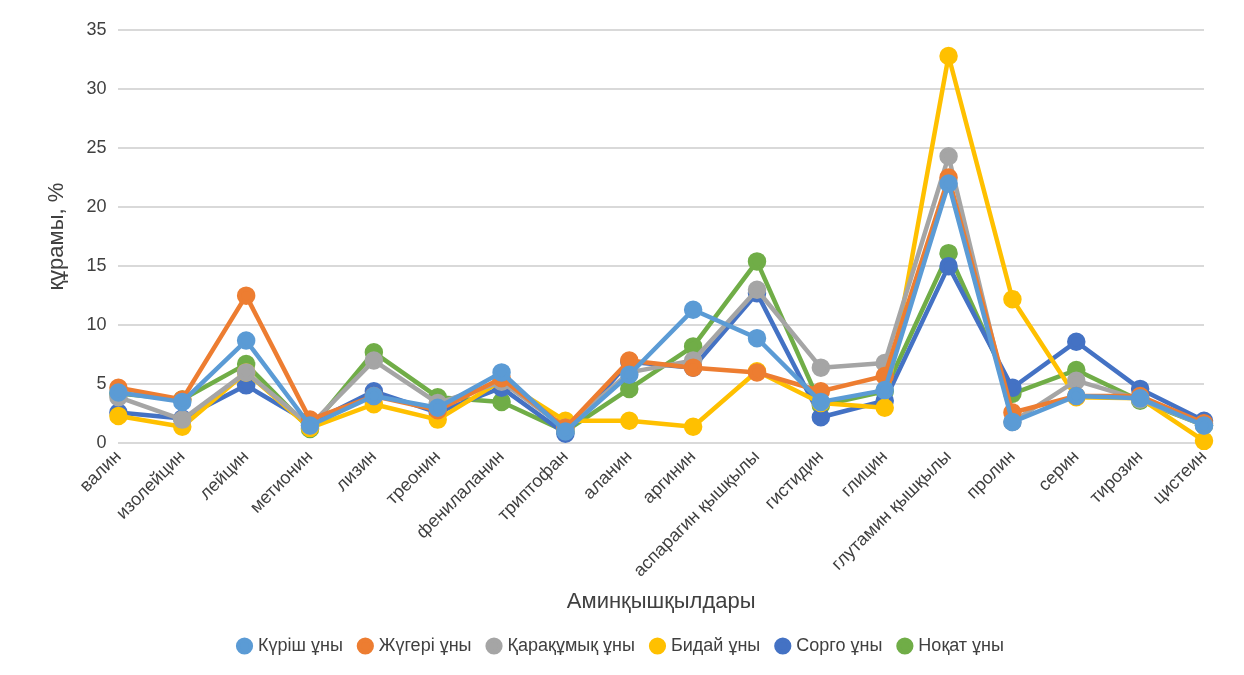 This screenshot has width=1244, height=675. What do you see at coordinates (96, 265) in the screenshot?
I see `y-tick-label: 15` at bounding box center [96, 265].